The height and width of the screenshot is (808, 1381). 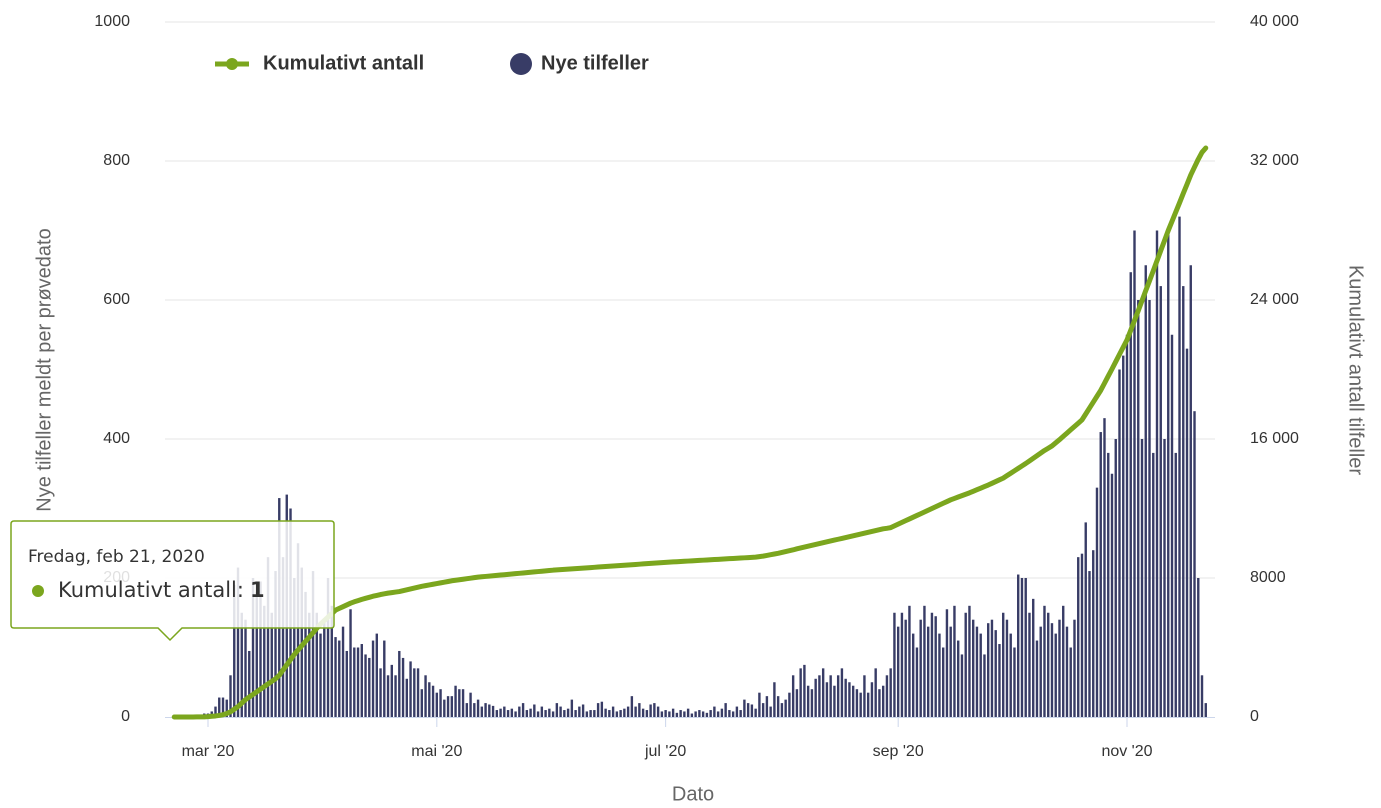 What do you see at coordinates (257, 590) in the screenshot?
I see `tooltip-value: 1` at bounding box center [257, 590].